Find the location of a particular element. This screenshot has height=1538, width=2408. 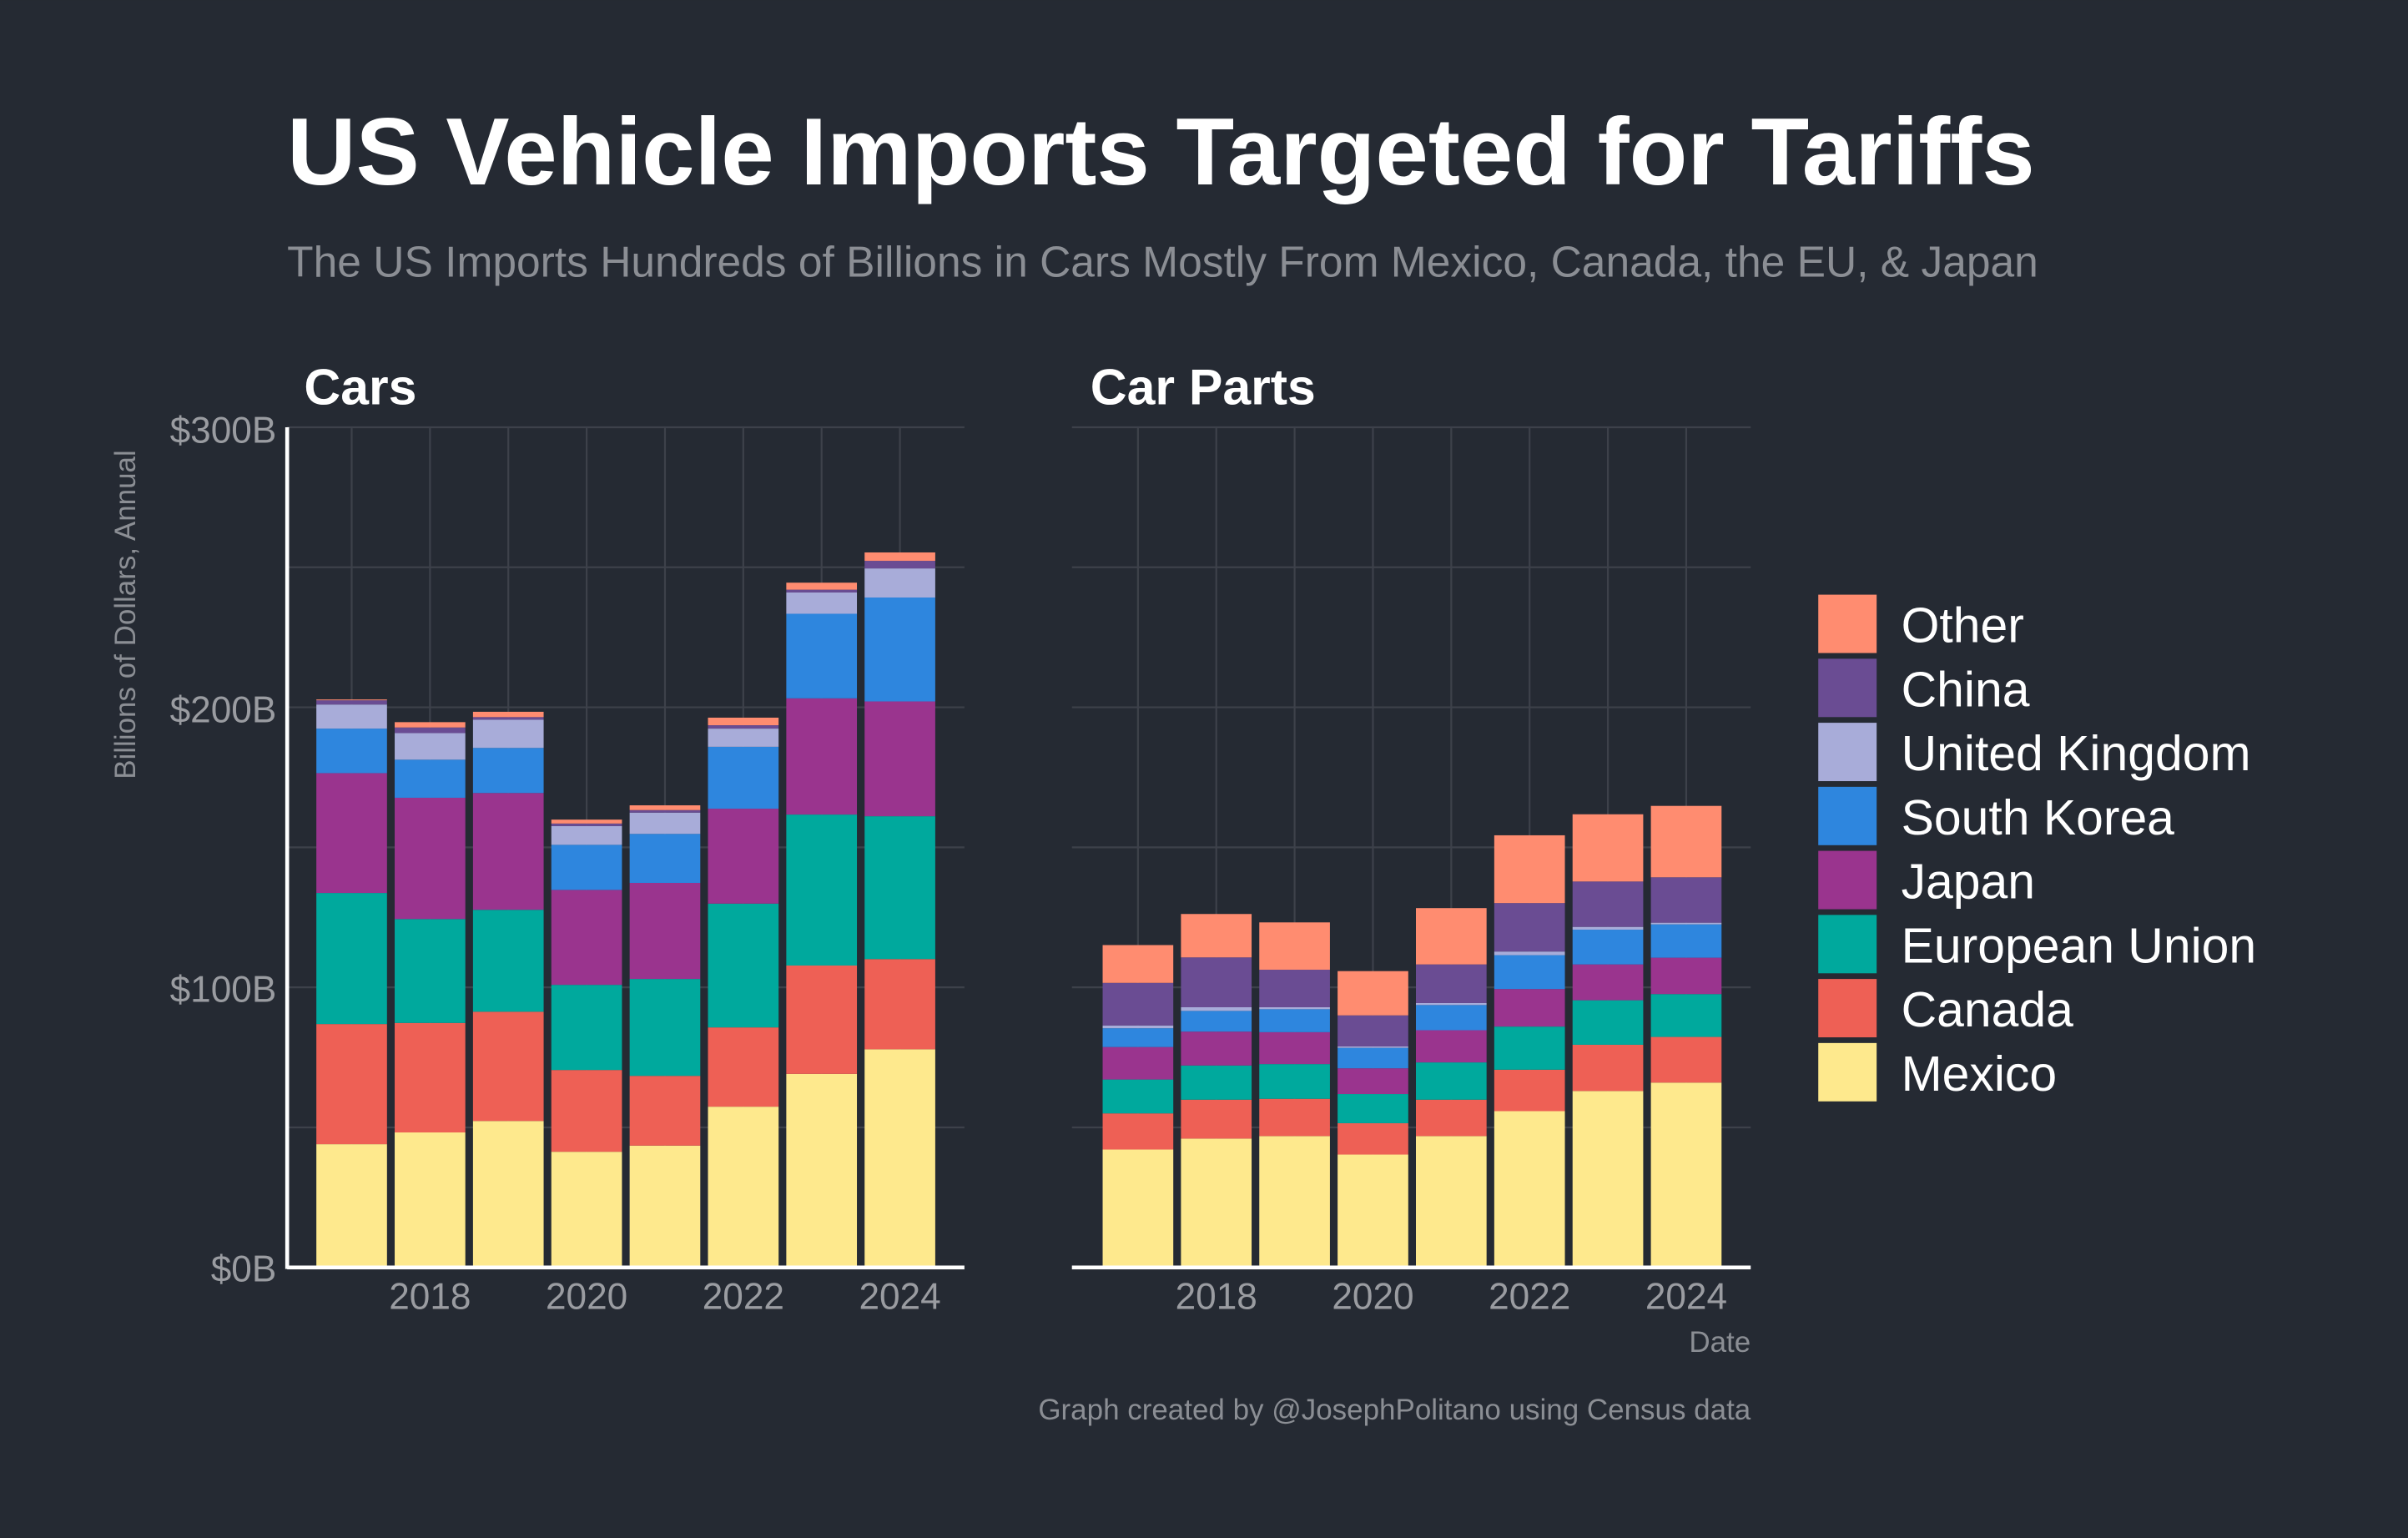

bar-segment-canada-2017 is located at coordinates (351, 1084).